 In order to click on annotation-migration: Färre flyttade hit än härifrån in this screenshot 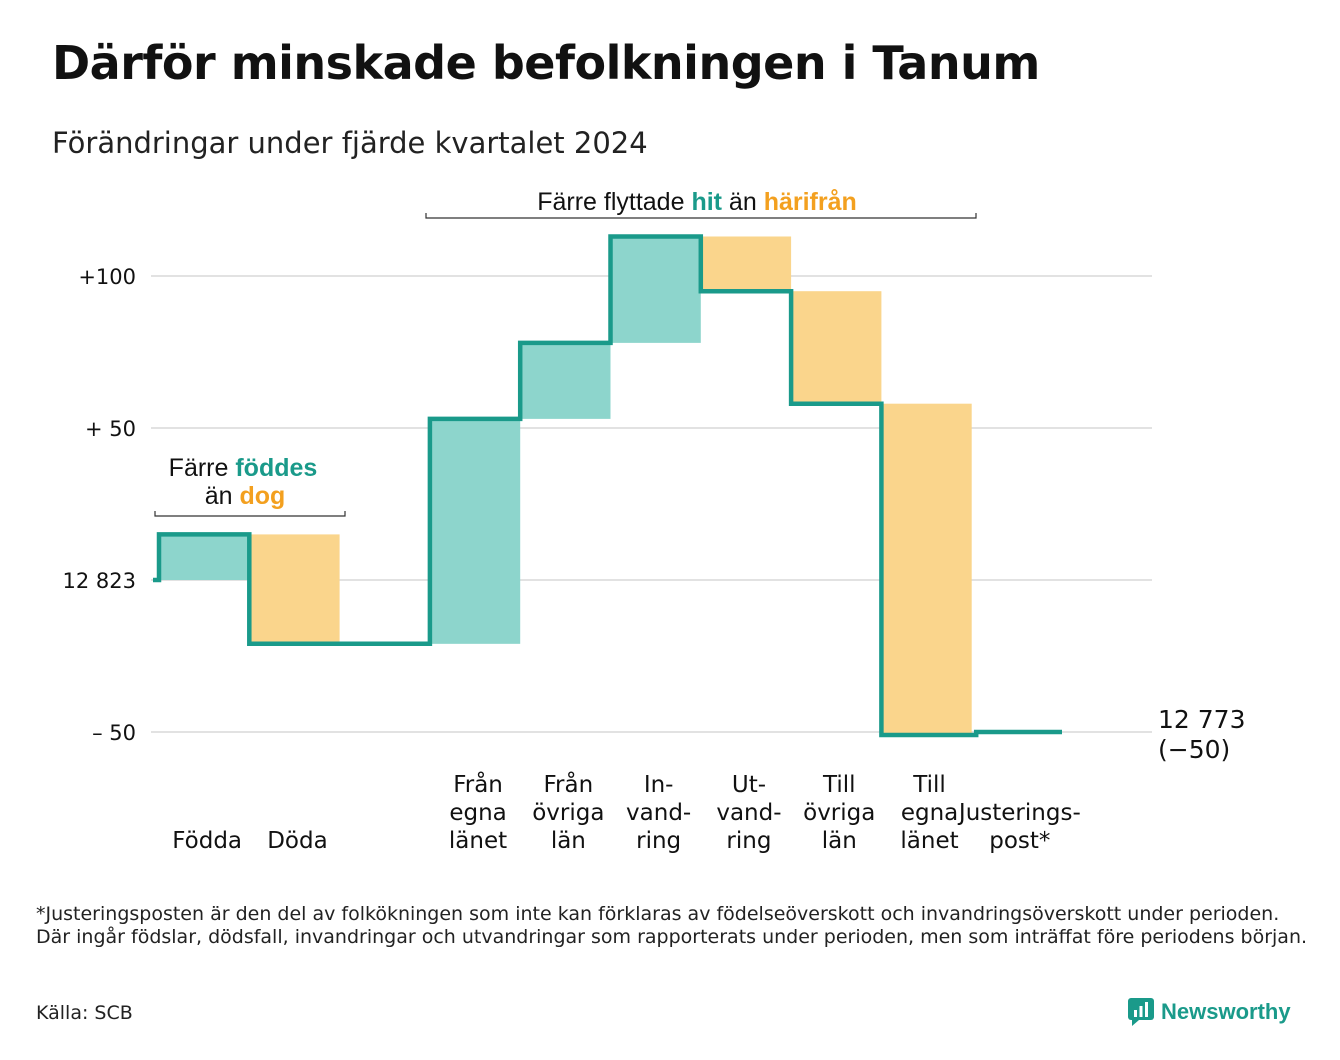, I will do `click(697, 202)`.